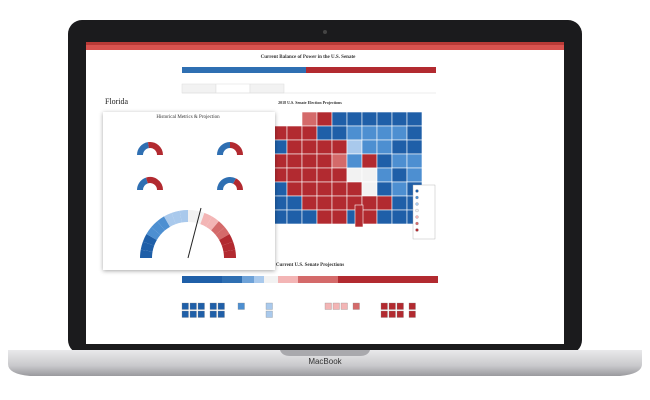  What do you see at coordinates (190, 166) in the screenshot?
I see `donut-charts` at bounding box center [190, 166].